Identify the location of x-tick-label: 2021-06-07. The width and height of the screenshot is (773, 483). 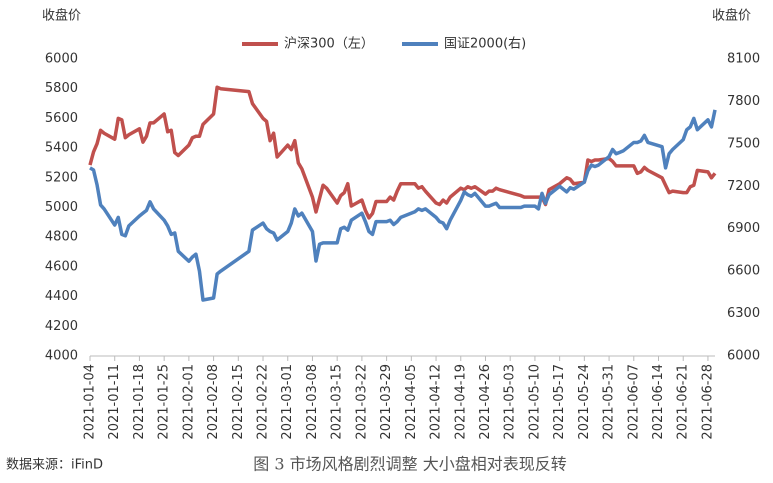
(633, 402).